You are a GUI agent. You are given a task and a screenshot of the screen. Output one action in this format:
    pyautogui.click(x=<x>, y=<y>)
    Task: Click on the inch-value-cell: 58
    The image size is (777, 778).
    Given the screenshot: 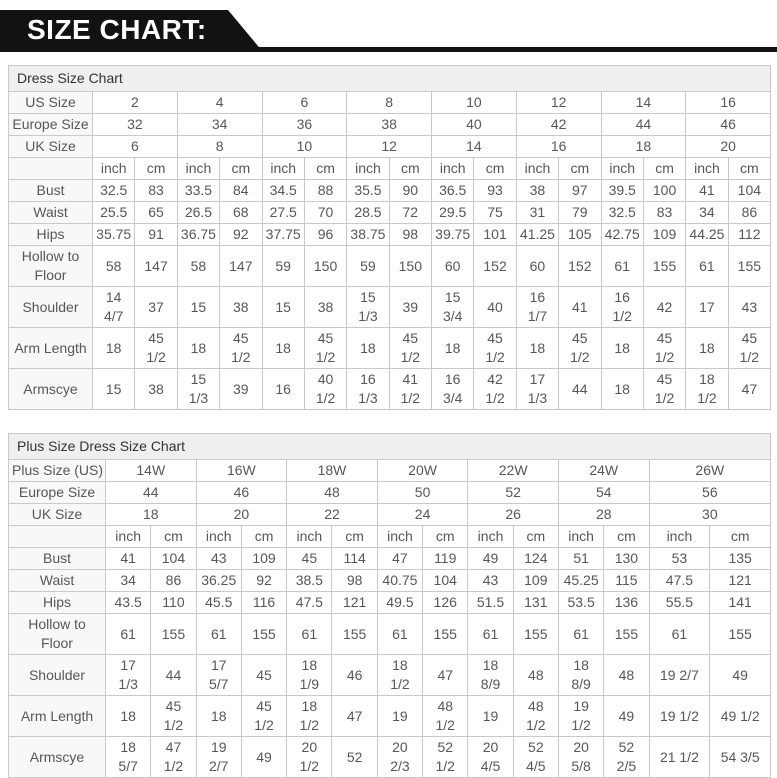 What is the action you would take?
    pyautogui.click(x=113, y=266)
    